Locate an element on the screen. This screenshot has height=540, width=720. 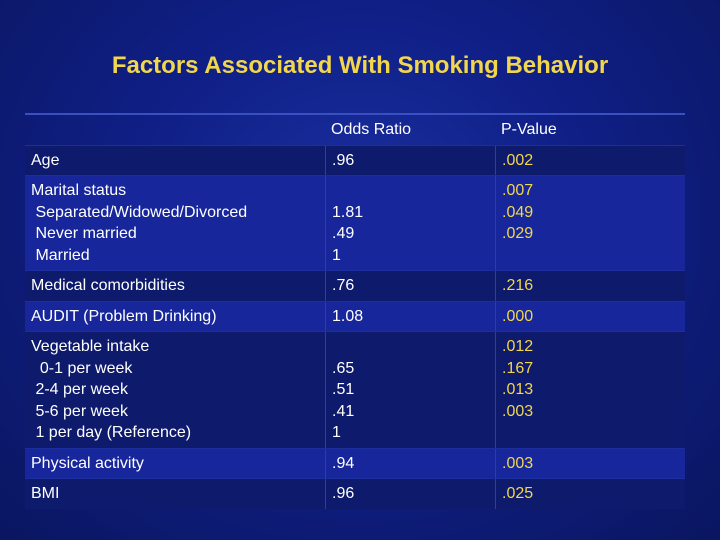
slide-title: Factors Associated With Smoking Behavior is located at coordinates (360, 65).